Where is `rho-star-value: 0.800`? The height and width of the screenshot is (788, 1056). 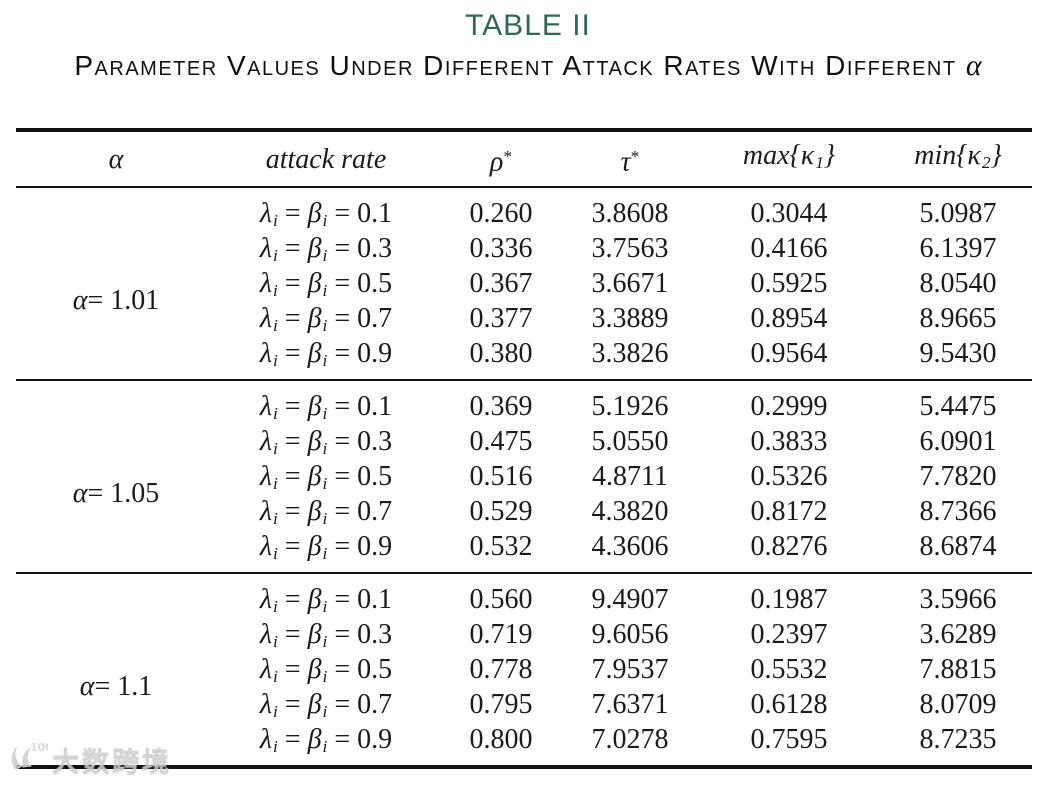
rho-star-value: 0.800 is located at coordinates (501, 739).